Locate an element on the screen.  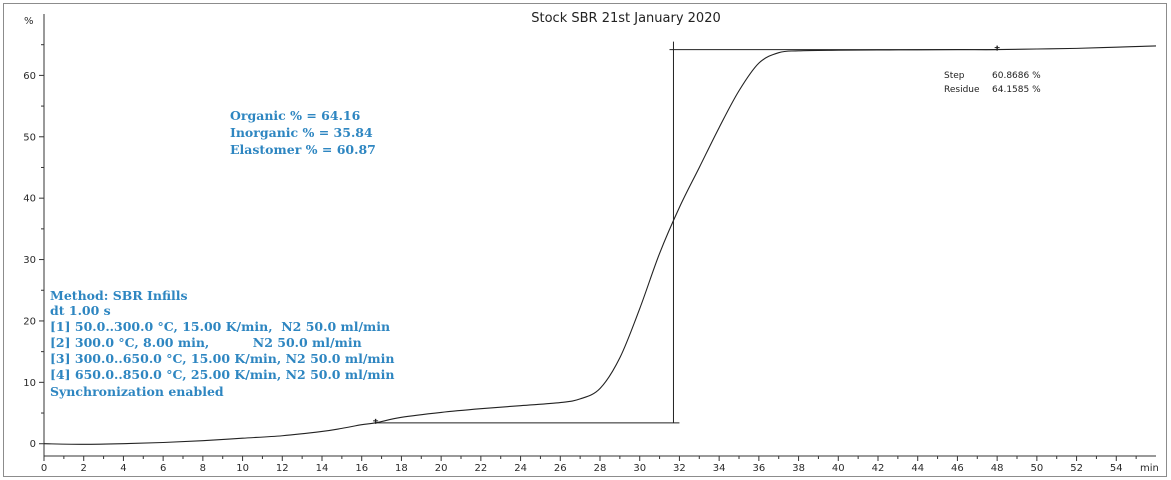
x-tick-label: 34 is located at coordinates (719, 468).